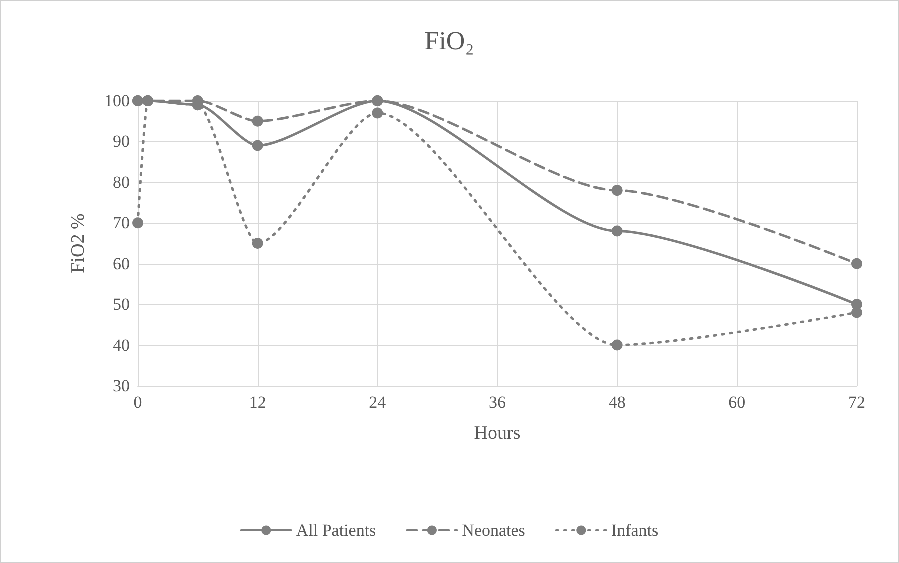  I want to click on y-tick-label: 50, so click(121, 304).